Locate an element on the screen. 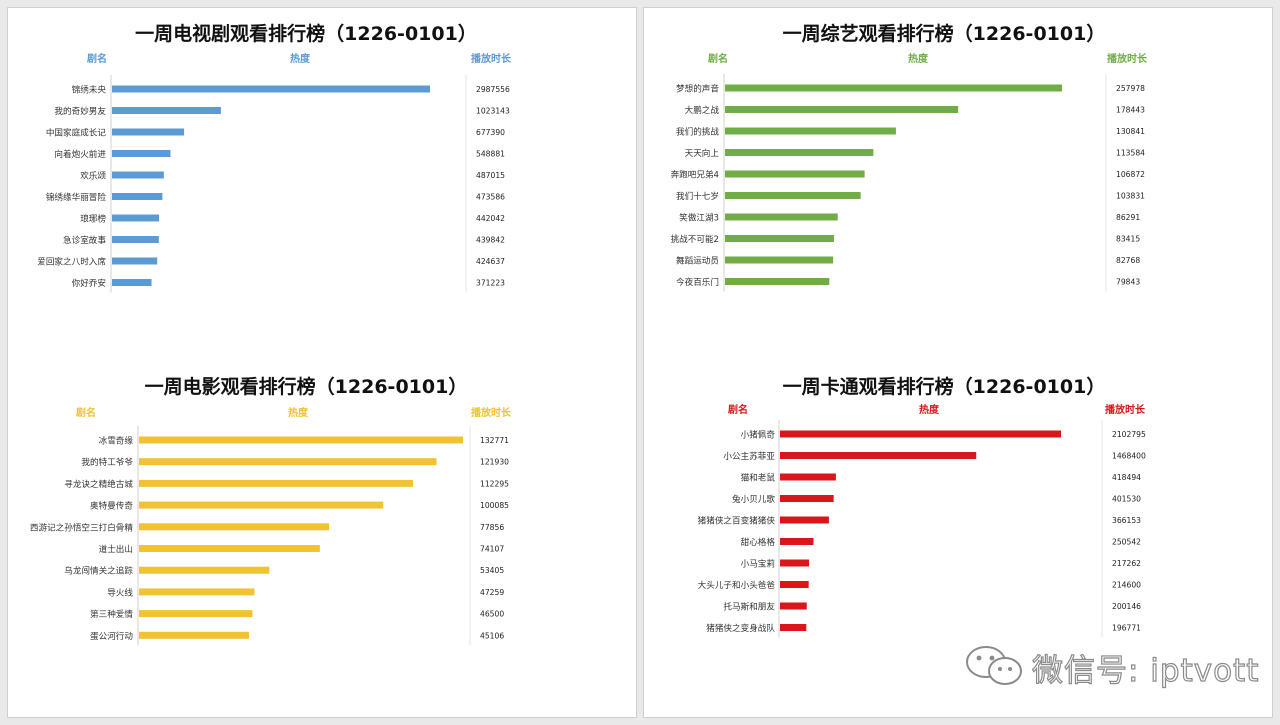 The height and width of the screenshot is (725, 1280). category-label: 大鹏之战 is located at coordinates (702, 110).